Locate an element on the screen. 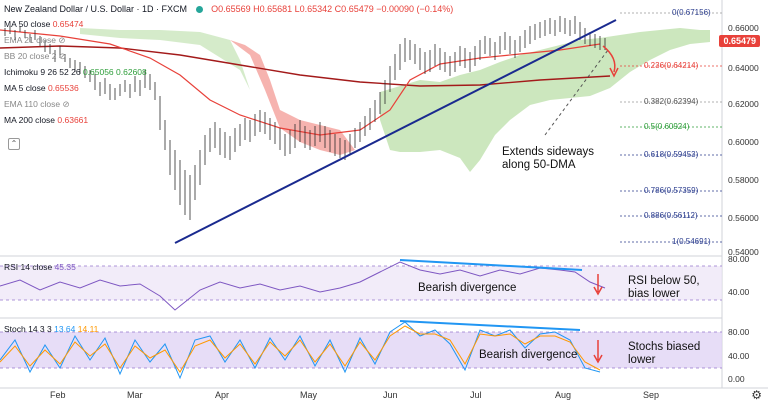 The image size is (768, 405). fib-label: 0.886(0.56112) is located at coordinates (671, 215).